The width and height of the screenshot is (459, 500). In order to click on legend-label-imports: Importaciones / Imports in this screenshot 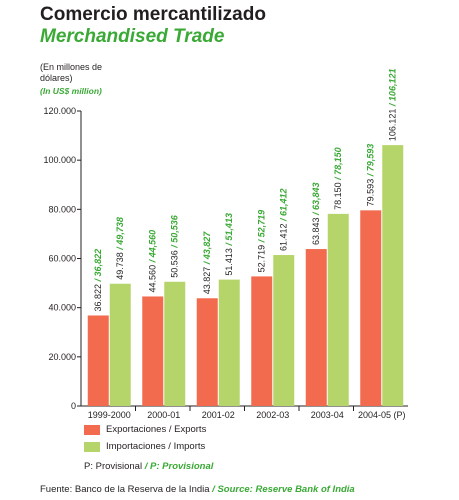, I will do `click(156, 446)`.